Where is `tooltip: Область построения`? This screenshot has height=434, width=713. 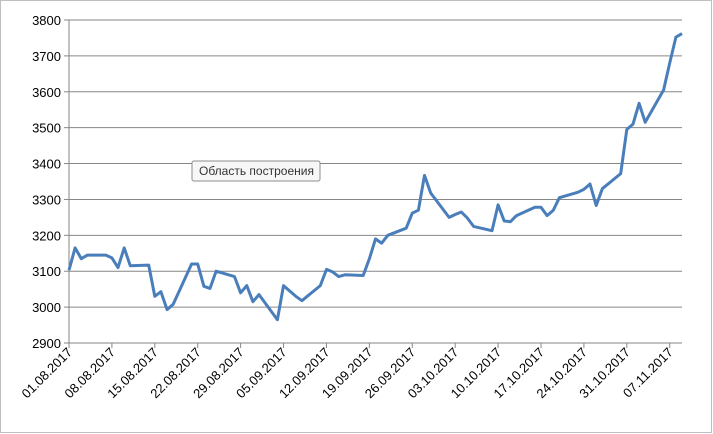
tooltip: Область построения is located at coordinates (256, 171).